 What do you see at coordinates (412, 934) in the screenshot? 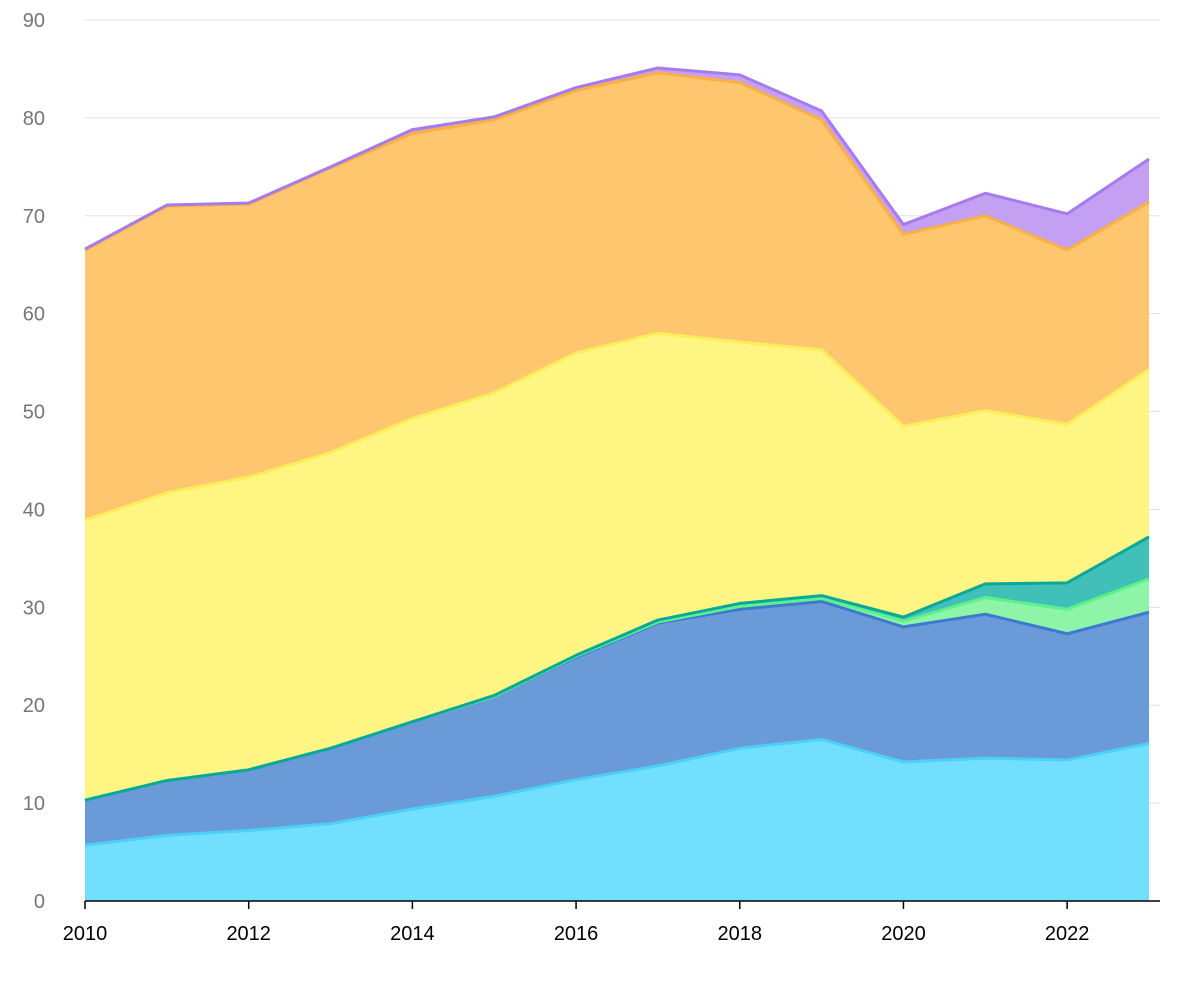
I see `x-tick-label: 2014` at bounding box center [412, 934].